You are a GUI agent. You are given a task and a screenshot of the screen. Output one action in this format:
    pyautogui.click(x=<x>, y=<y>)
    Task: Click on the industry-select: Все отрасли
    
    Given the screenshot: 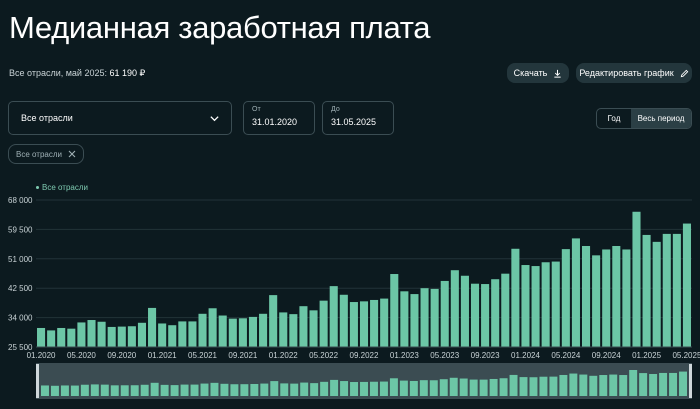 What is the action you would take?
    pyautogui.click(x=120, y=118)
    